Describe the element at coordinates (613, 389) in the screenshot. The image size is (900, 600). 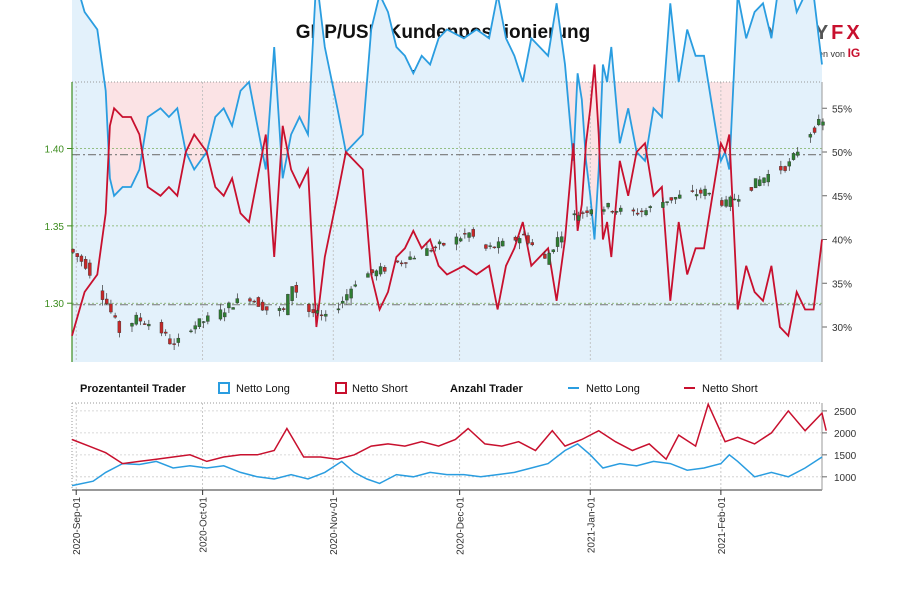
I see `legend-count-long-label: Netto Long` at that location.